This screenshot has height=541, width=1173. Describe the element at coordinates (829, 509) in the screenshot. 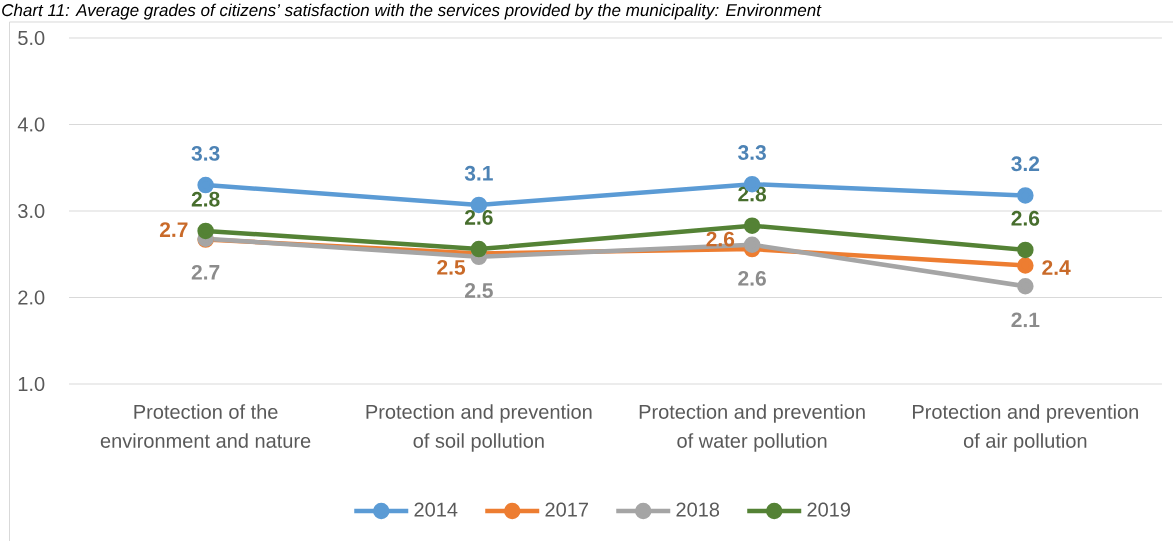

I see `legend-label: 2019` at that location.